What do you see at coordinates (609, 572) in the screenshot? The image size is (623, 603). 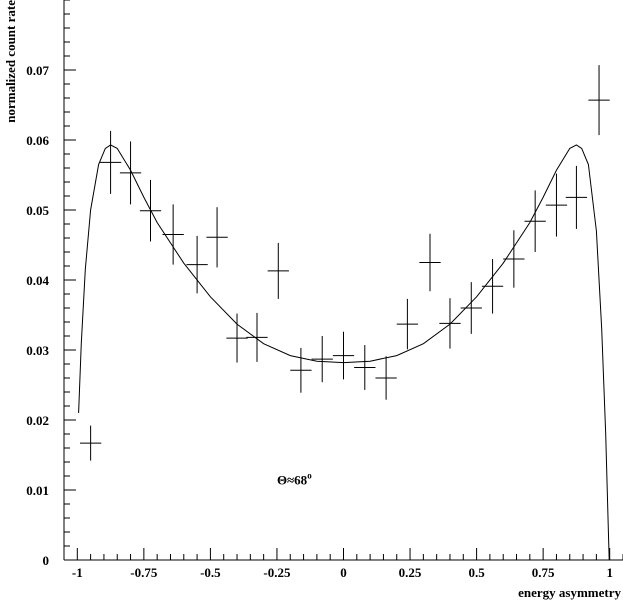 I see `x-tick-label: 1` at bounding box center [609, 572].